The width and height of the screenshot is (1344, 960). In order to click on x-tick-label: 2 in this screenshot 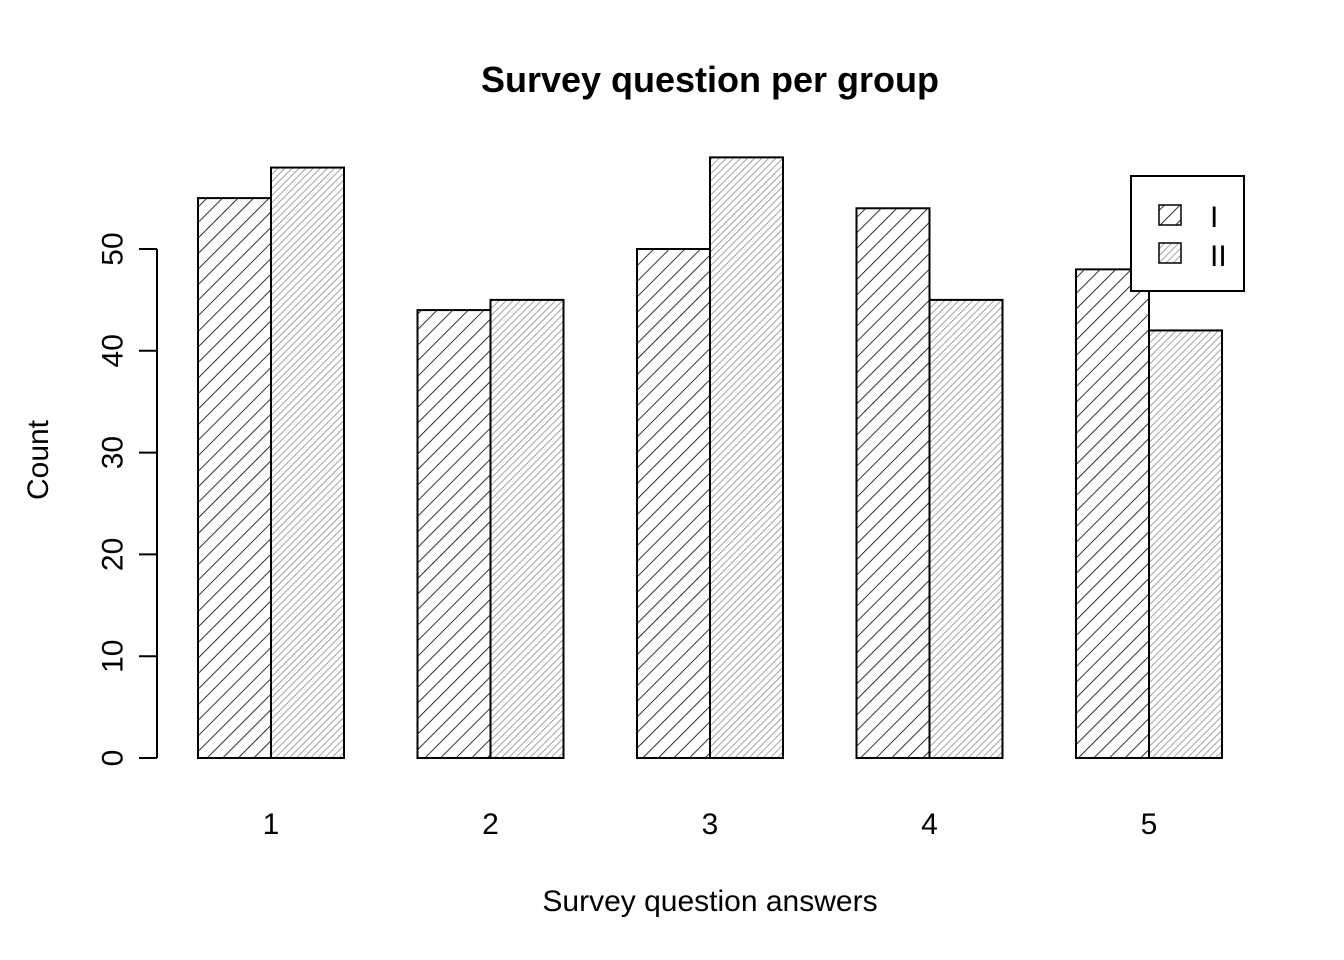, I will do `click(490, 824)`.